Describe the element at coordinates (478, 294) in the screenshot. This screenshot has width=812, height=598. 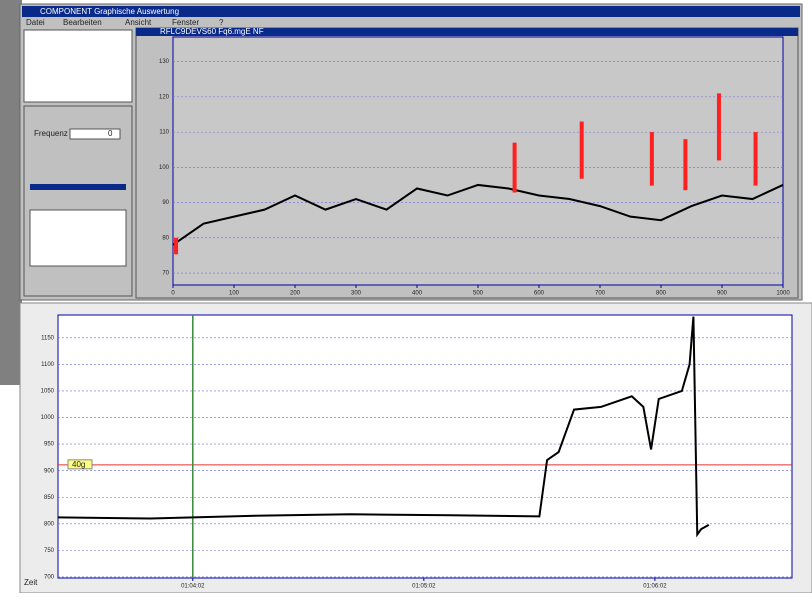
I see `x-tick-label: 500` at that location.